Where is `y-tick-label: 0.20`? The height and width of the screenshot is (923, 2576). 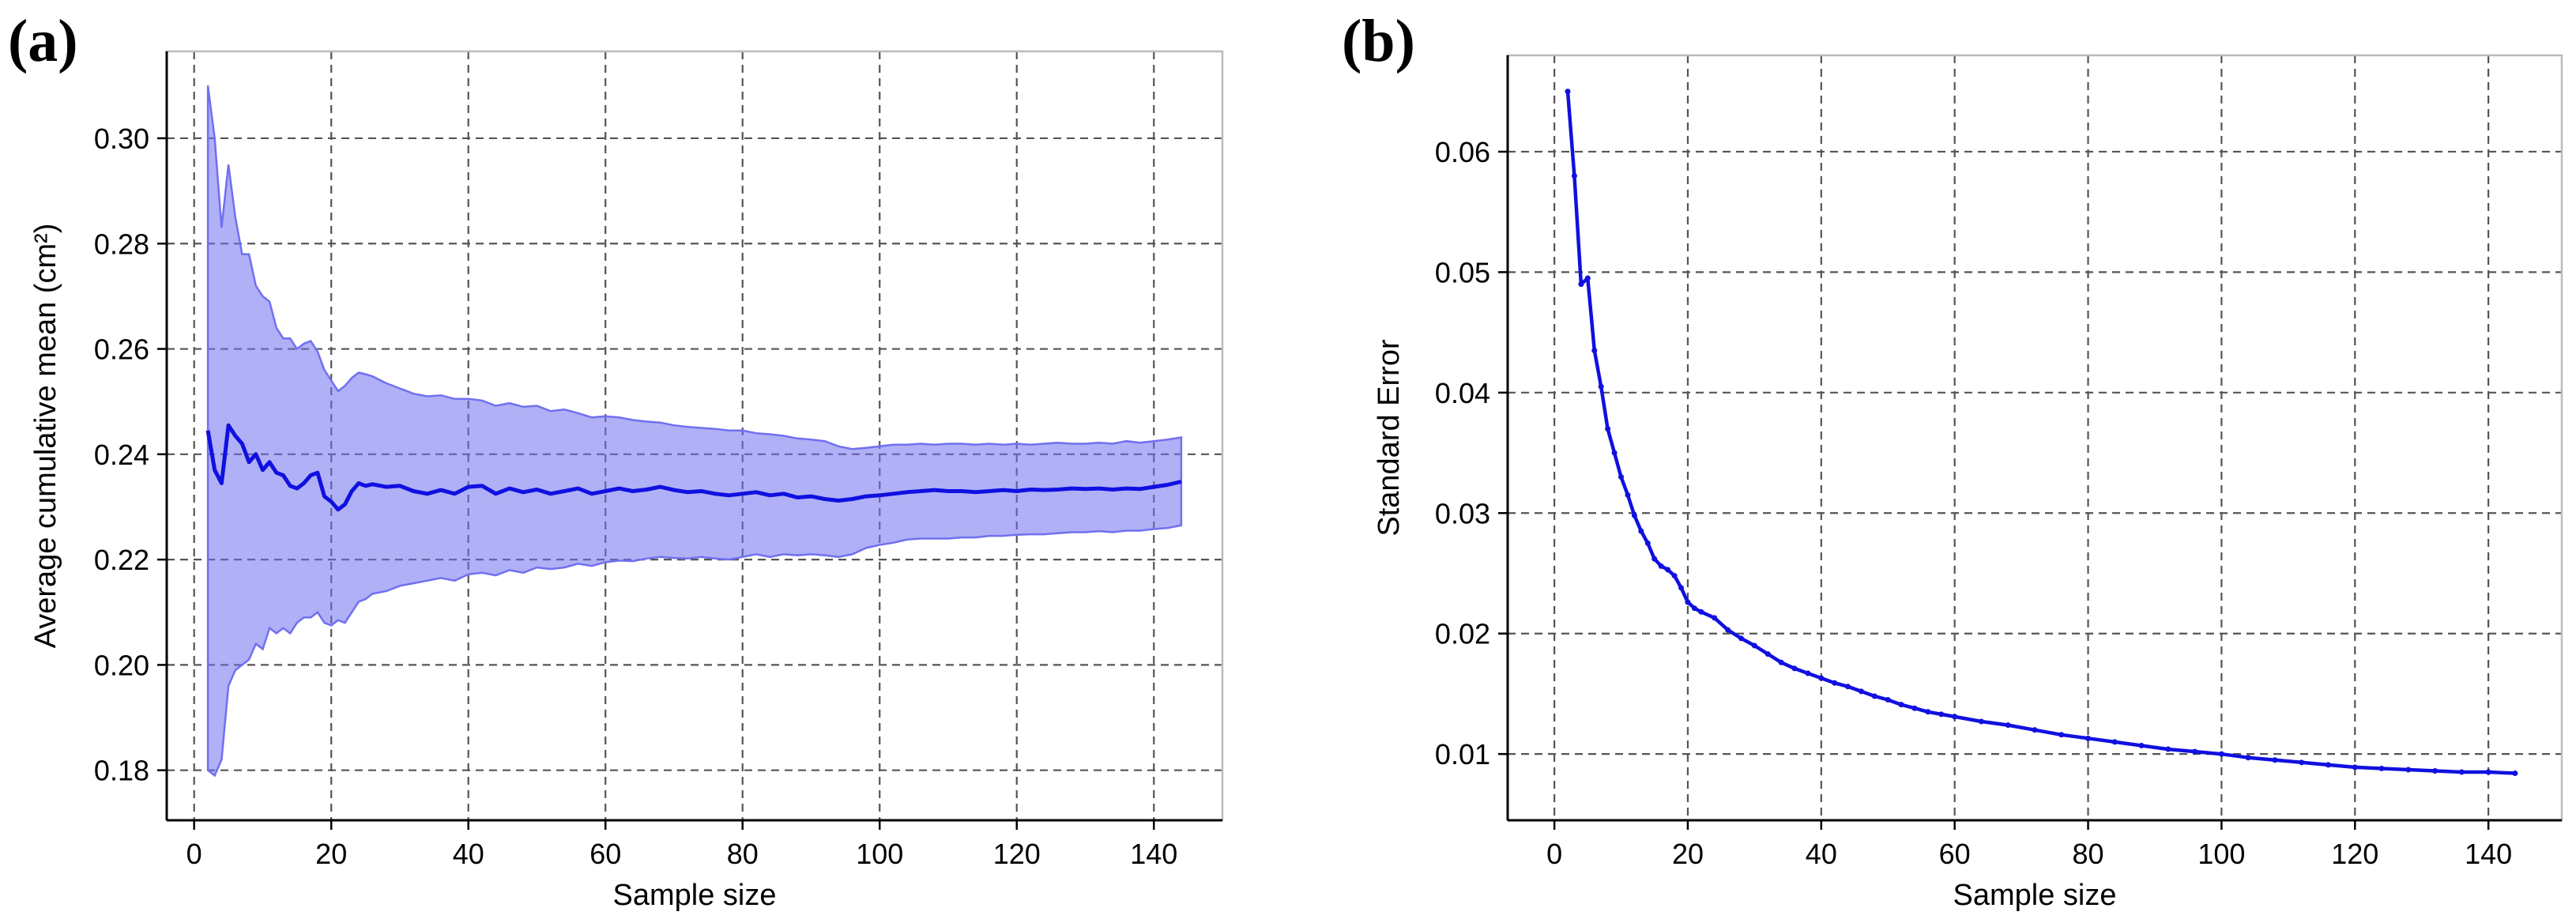
y-tick-label: 0.20 is located at coordinates (121, 665).